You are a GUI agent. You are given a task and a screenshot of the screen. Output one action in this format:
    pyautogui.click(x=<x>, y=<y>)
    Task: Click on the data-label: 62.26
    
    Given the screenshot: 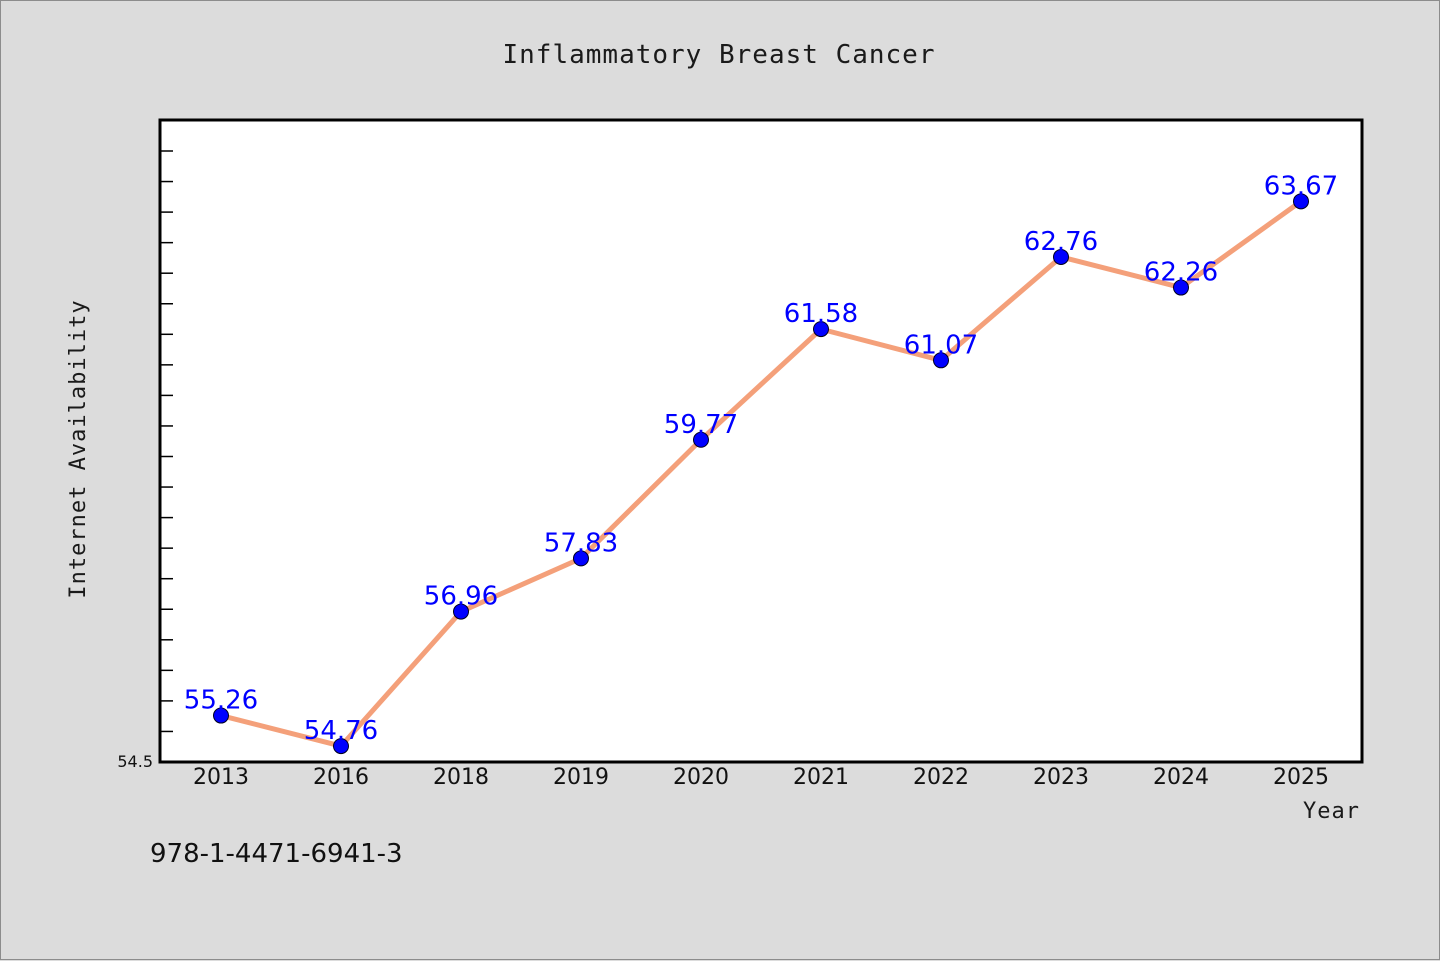 What is the action you would take?
    pyautogui.click(x=1181, y=273)
    